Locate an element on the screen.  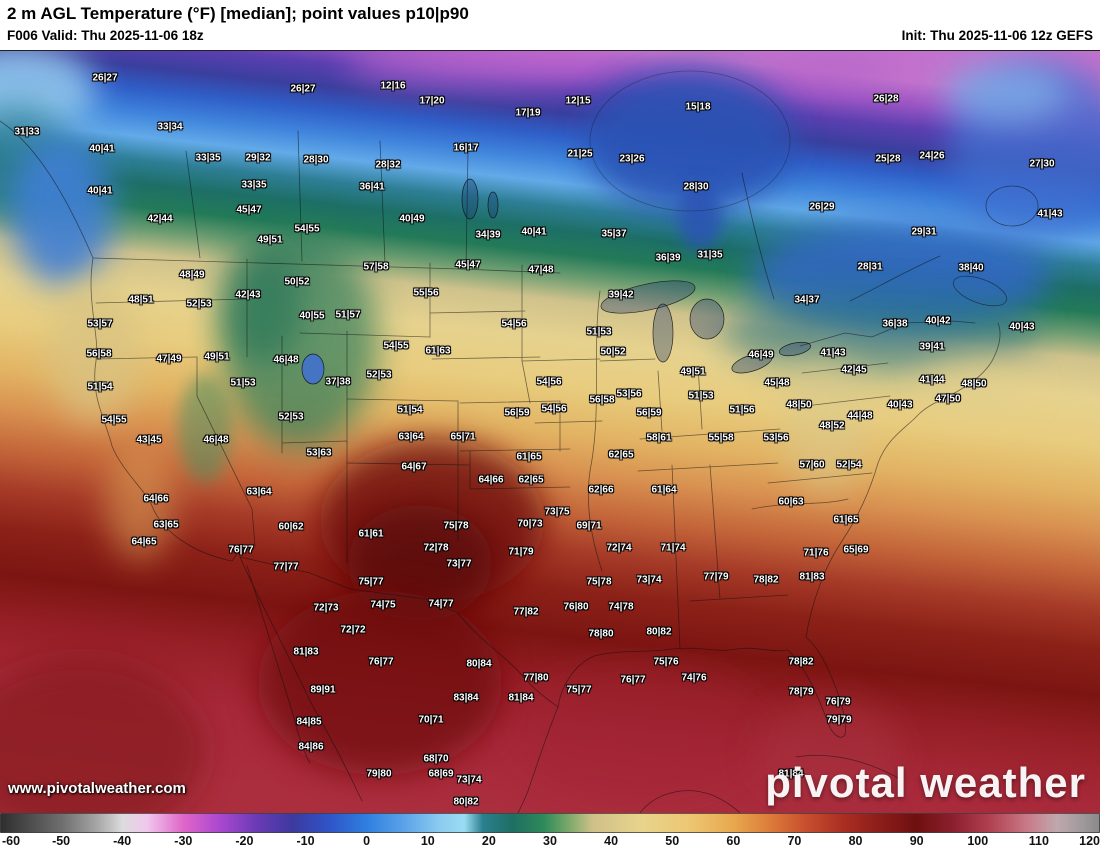
station-value: 77|80 is located at coordinates (536, 678).